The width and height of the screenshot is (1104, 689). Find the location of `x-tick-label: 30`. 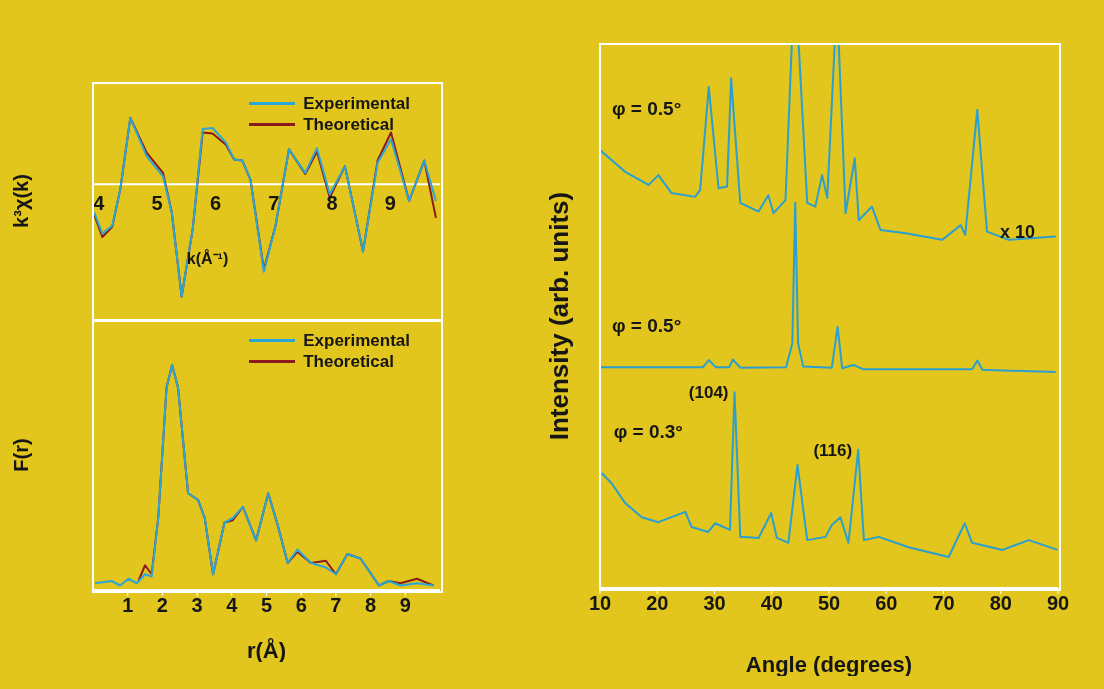

x-tick-label: 30 is located at coordinates (714, 603).